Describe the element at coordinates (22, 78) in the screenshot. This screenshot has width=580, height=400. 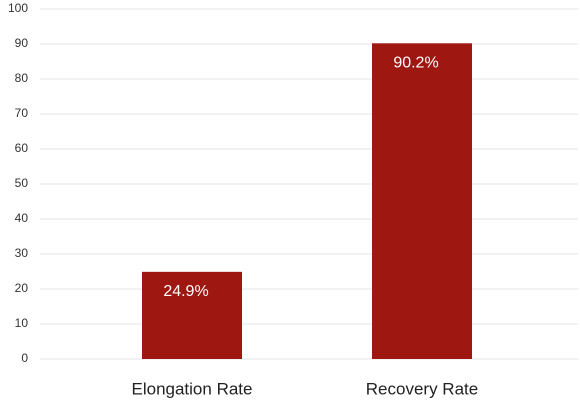
I see `y-tick-label: 80` at that location.